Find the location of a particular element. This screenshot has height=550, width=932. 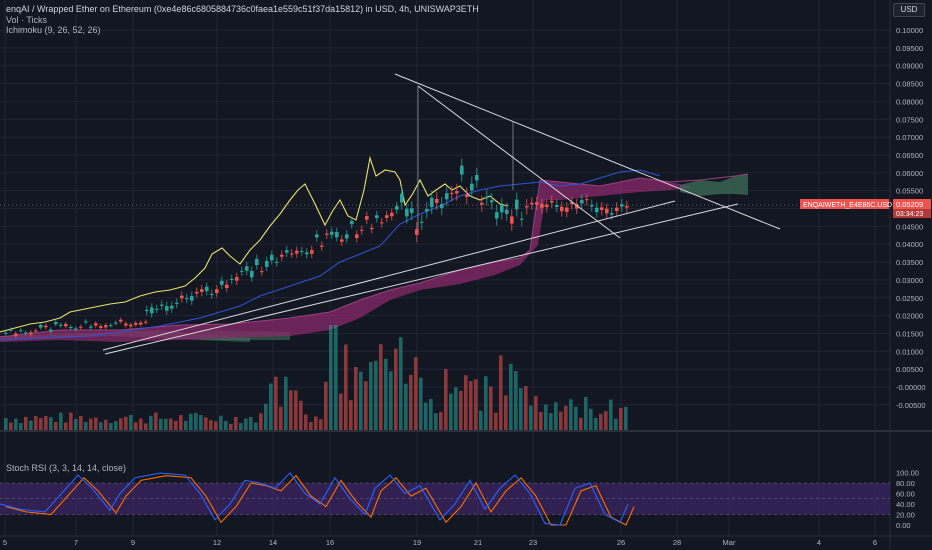

price-tick-label: 0.09000 is located at coordinates (909, 66).